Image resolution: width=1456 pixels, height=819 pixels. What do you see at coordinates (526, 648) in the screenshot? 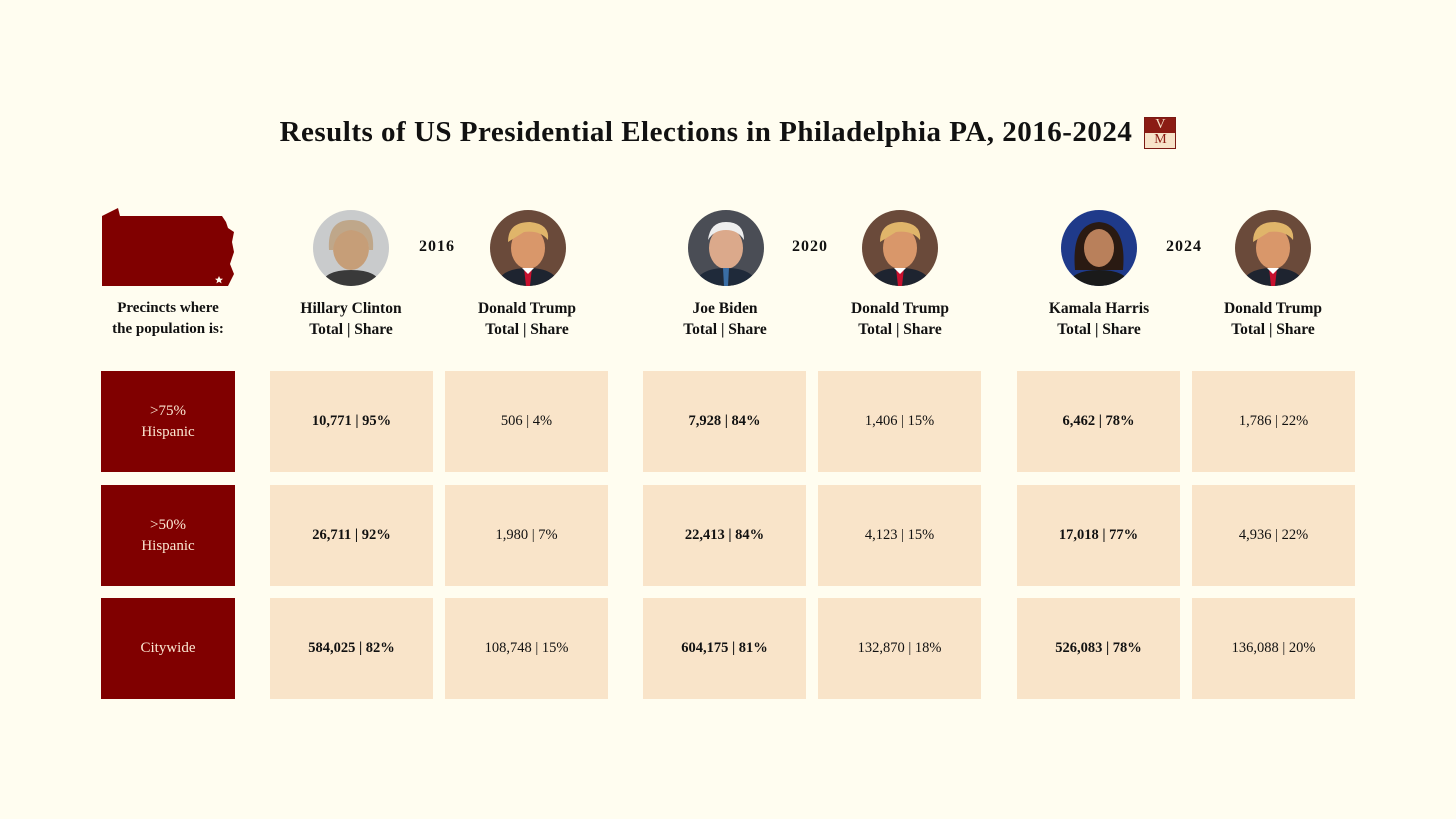
I see `data-cell: 108,748 | 15%` at bounding box center [526, 648].